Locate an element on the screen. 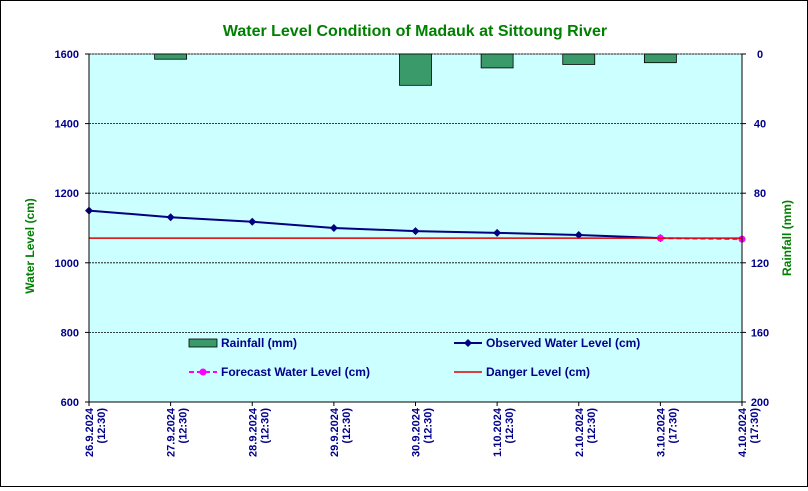 The width and height of the screenshot is (808, 491). y2-axis-label: Rainfall (mm) is located at coordinates (787, 238).